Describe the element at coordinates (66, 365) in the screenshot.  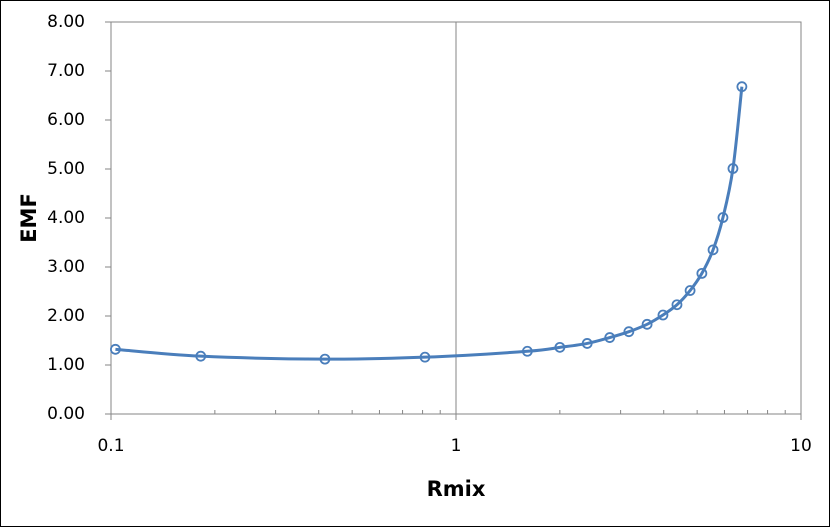
I see `y-tick-label: 1.00` at that location.